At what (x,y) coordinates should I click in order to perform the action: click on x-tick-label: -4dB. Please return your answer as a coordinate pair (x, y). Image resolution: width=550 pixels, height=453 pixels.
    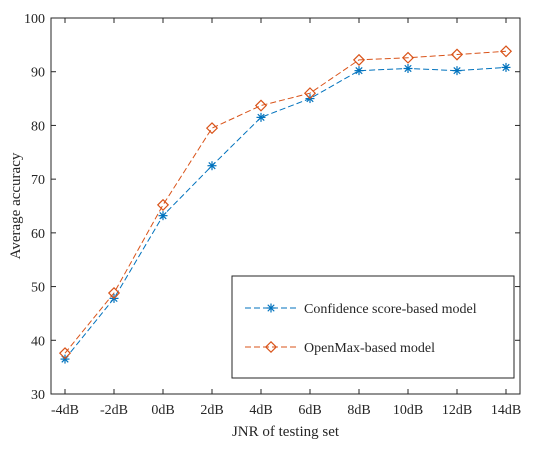
    Looking at the image, I should click on (65, 410).